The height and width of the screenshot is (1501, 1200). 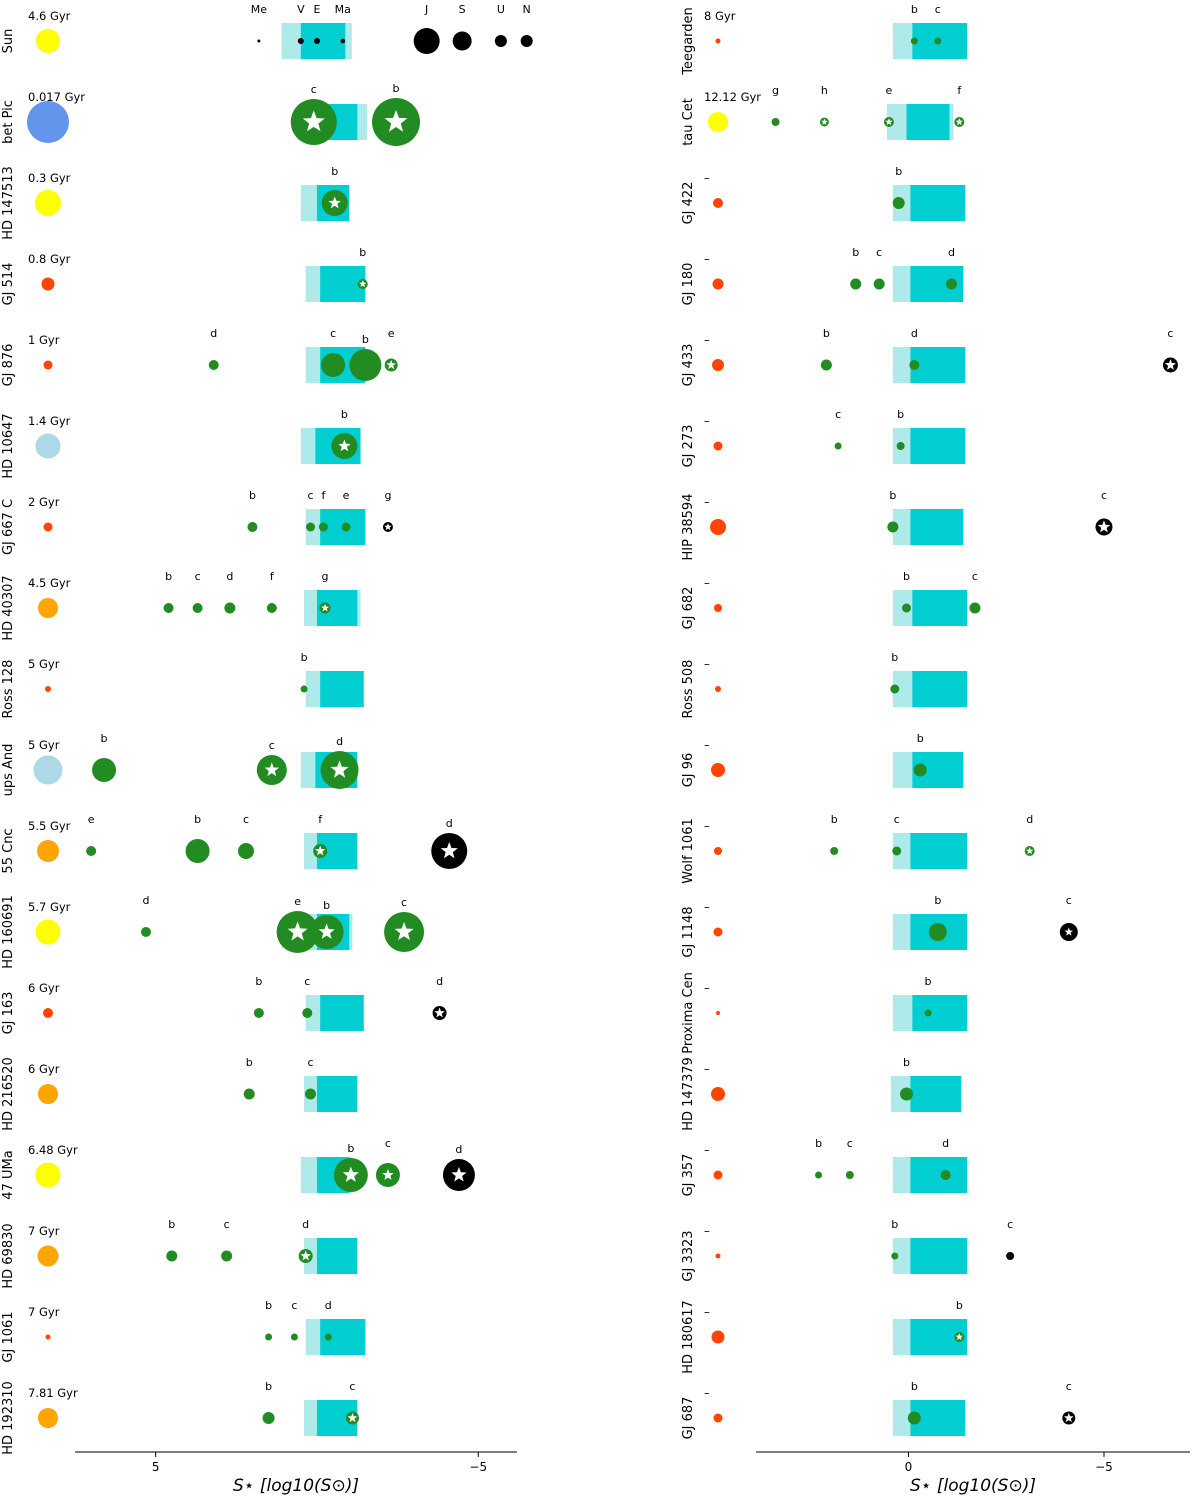 I want to click on planet-marker-f, so click(x=323, y=527).